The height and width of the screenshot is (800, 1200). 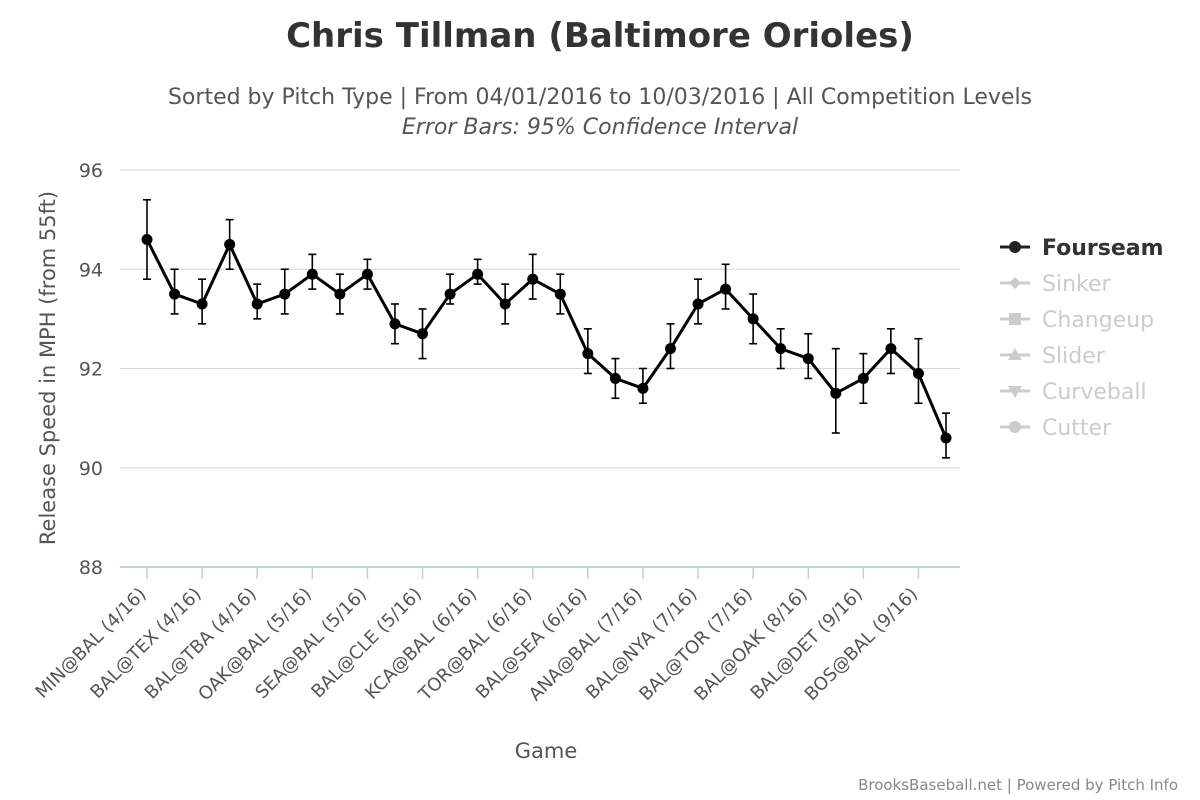 I want to click on legend-label: Curveball, so click(x=1094, y=392).